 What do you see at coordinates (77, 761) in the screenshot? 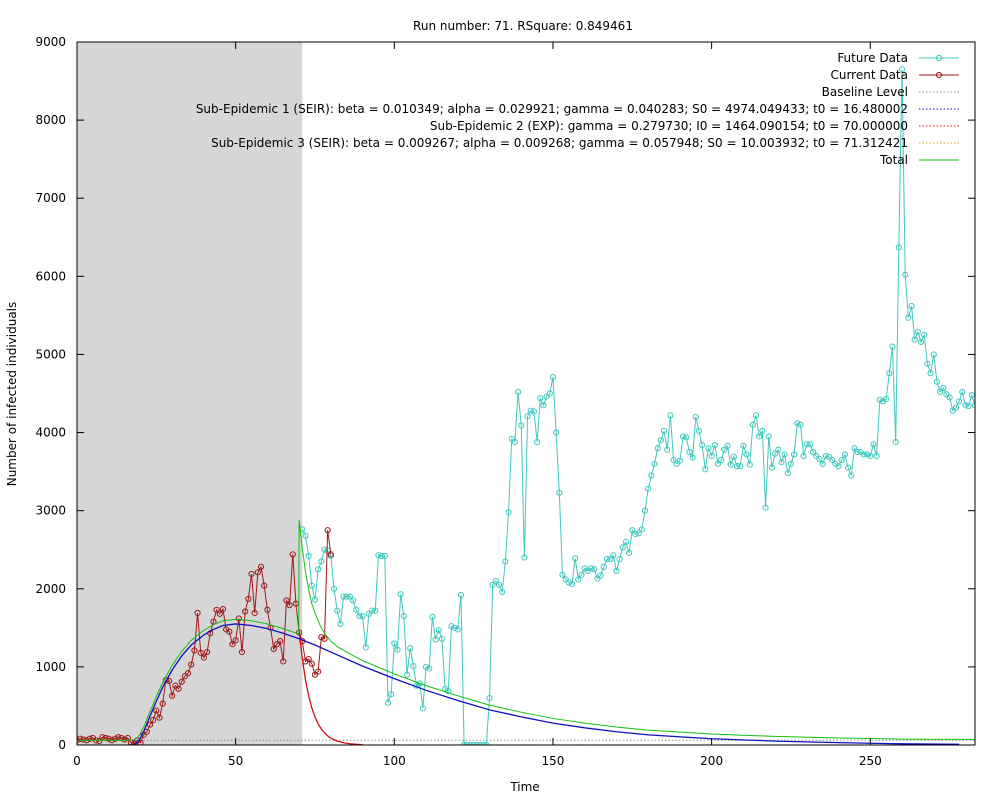
I see `x-tick-label: 0` at bounding box center [77, 761].